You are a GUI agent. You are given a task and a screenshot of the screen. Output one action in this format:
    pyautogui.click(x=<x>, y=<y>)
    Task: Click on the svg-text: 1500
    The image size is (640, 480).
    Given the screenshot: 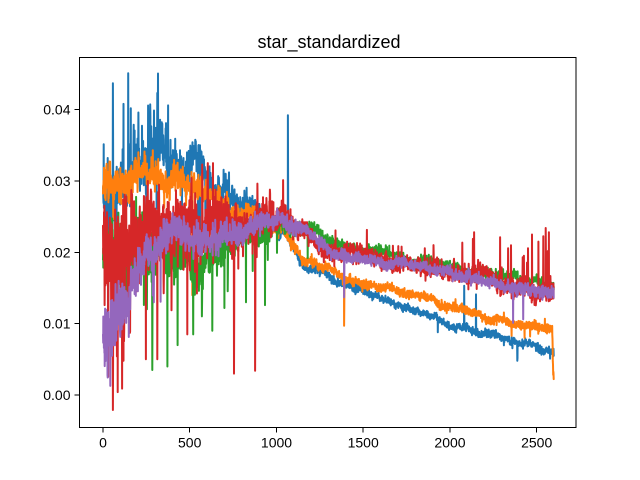 What is the action you would take?
    pyautogui.click(x=363, y=443)
    